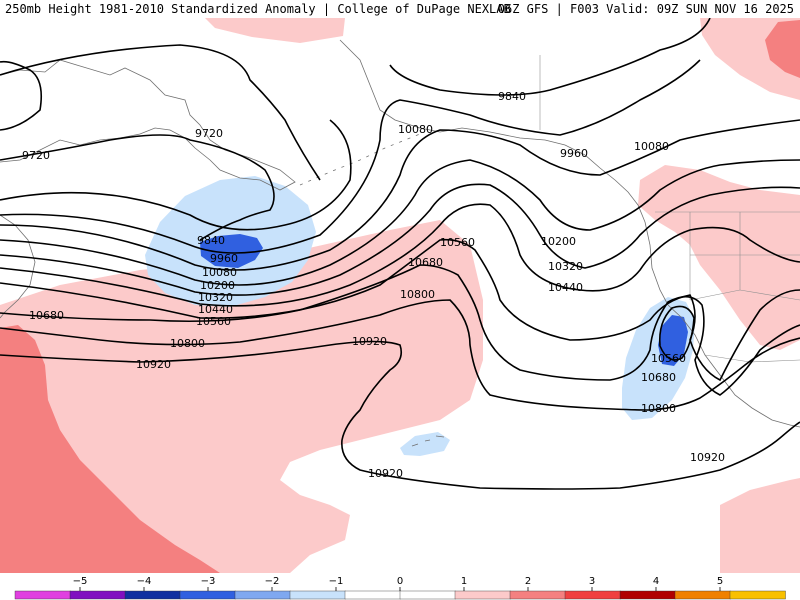 The image size is (800, 600). What do you see at coordinates (80, 581) in the screenshot?
I see `legend-tick-label: −5` at bounding box center [80, 581].